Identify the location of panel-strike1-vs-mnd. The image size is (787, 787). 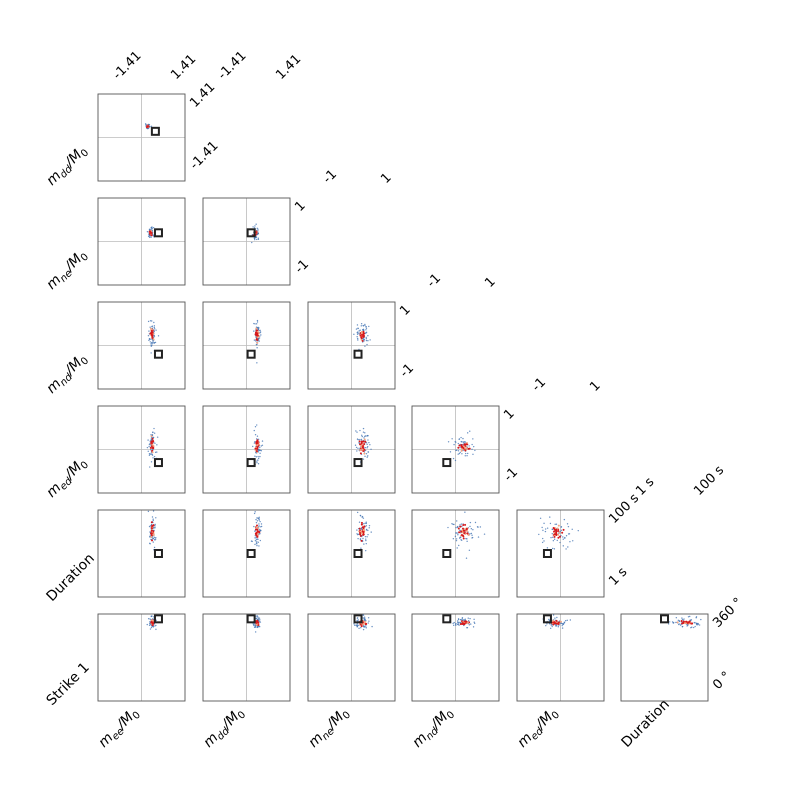
(455, 657).